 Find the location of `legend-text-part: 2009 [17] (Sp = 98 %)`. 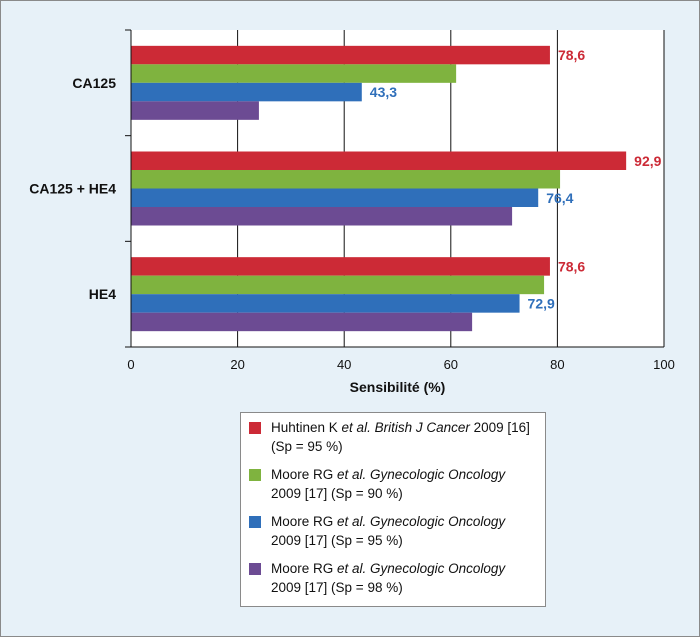

legend-text-part: 2009 [17] (Sp = 98 %) is located at coordinates (337, 587).